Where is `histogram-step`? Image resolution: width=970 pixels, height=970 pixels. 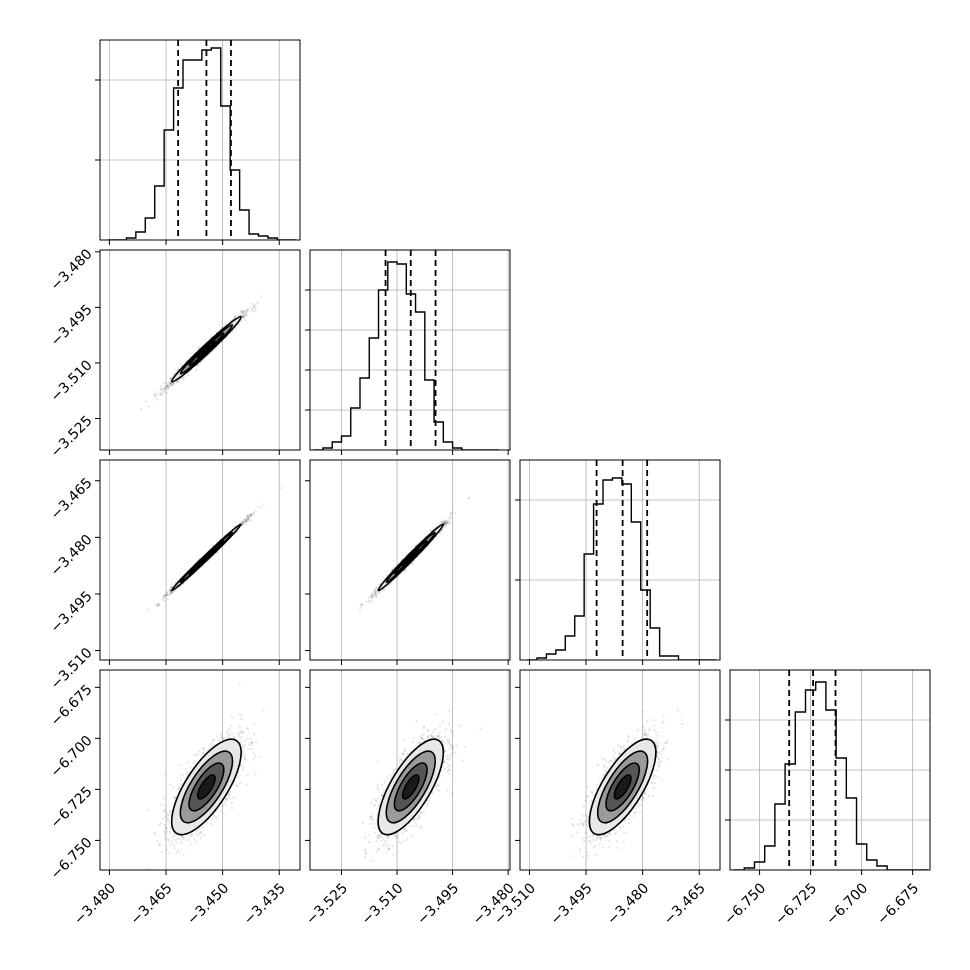 histogram-step is located at coordinates (202, 143).